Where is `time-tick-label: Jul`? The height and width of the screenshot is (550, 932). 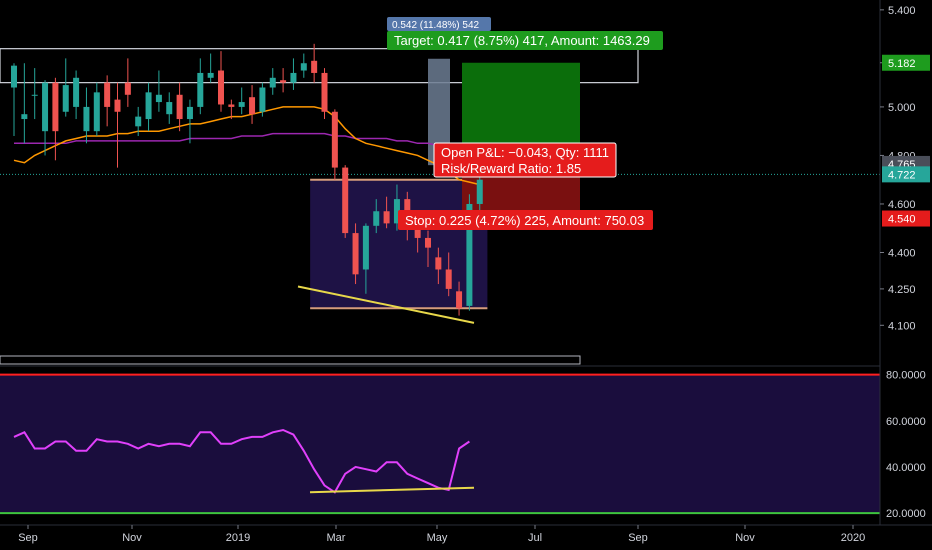
time-tick-label: Jul is located at coordinates (535, 538).